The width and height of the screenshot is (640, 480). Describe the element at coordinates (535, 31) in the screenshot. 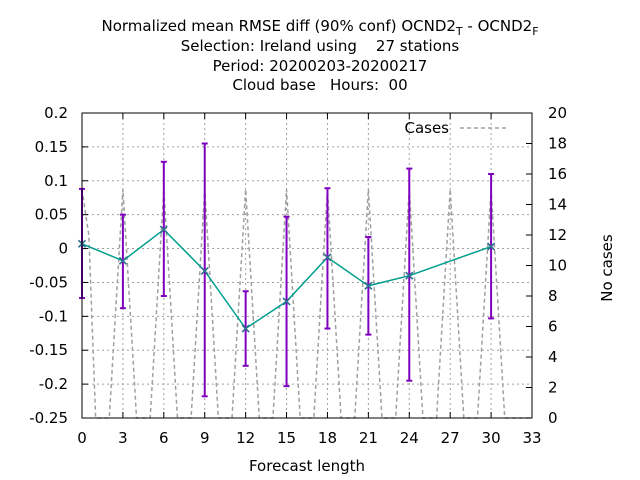

I see `title-sub-f: F` at that location.